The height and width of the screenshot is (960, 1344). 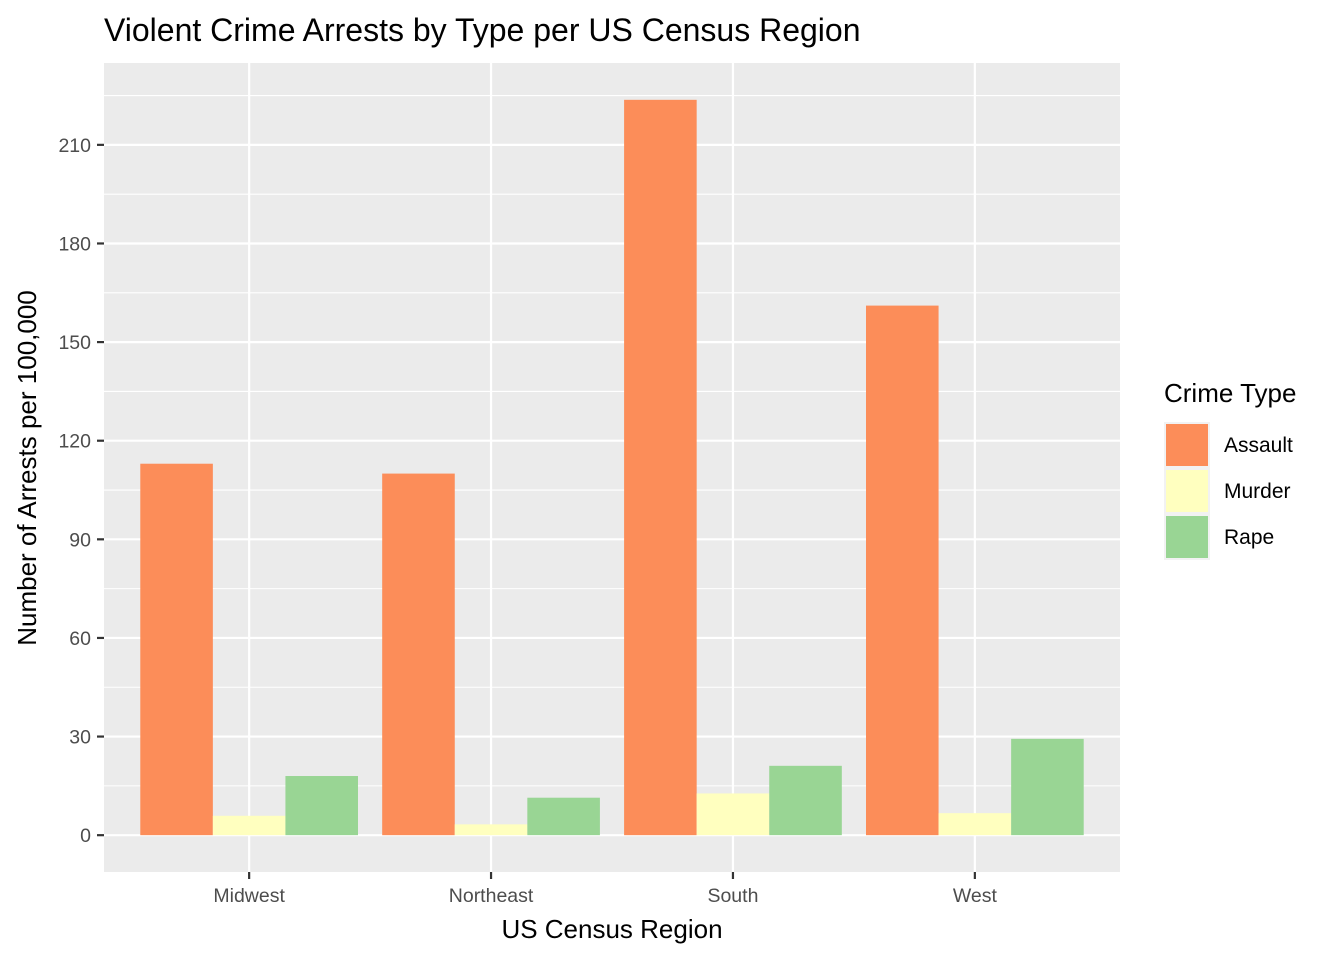 I want to click on bar-rape-midwest, so click(x=321, y=806).